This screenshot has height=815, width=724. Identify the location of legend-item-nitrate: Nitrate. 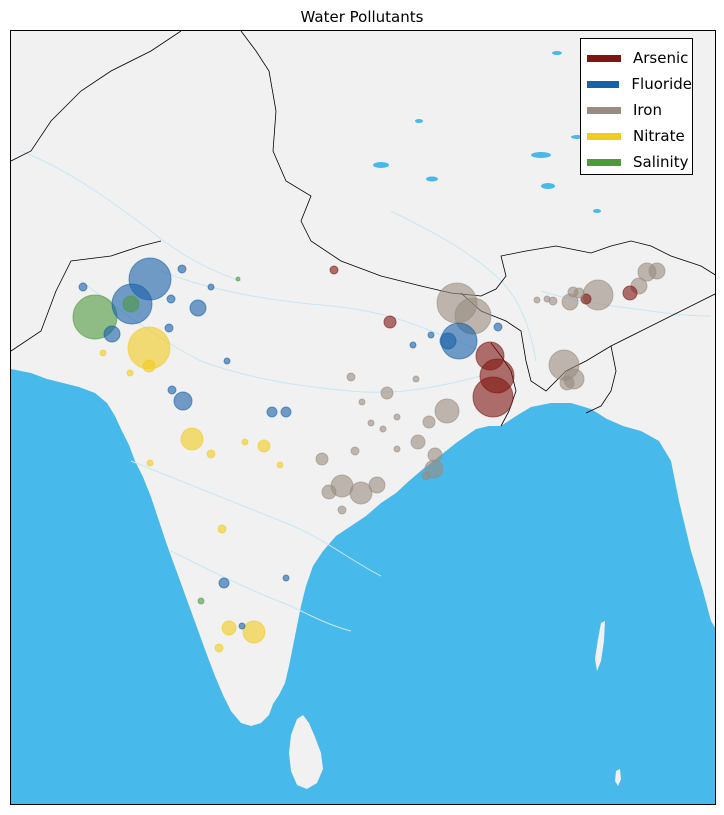
(639, 136).